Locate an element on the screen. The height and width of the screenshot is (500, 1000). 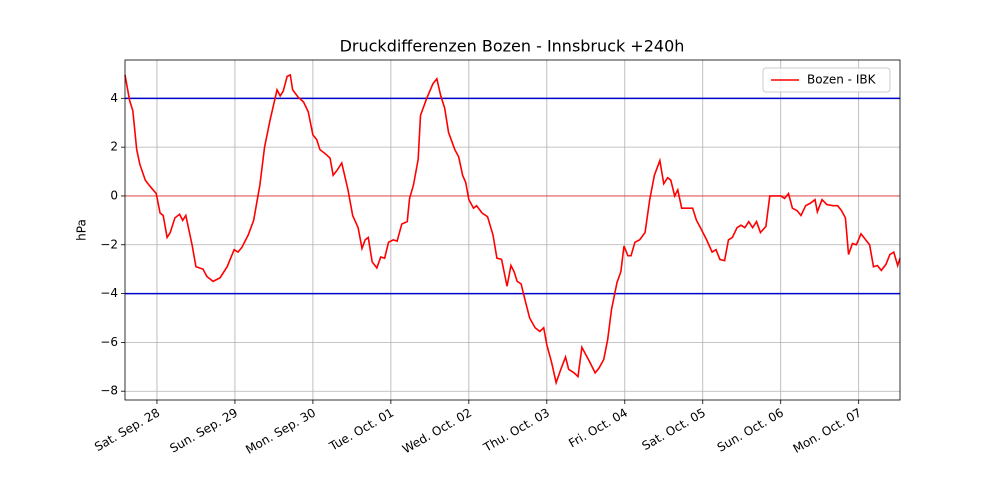
y-tick-label: 4 is located at coordinates (114, 98).